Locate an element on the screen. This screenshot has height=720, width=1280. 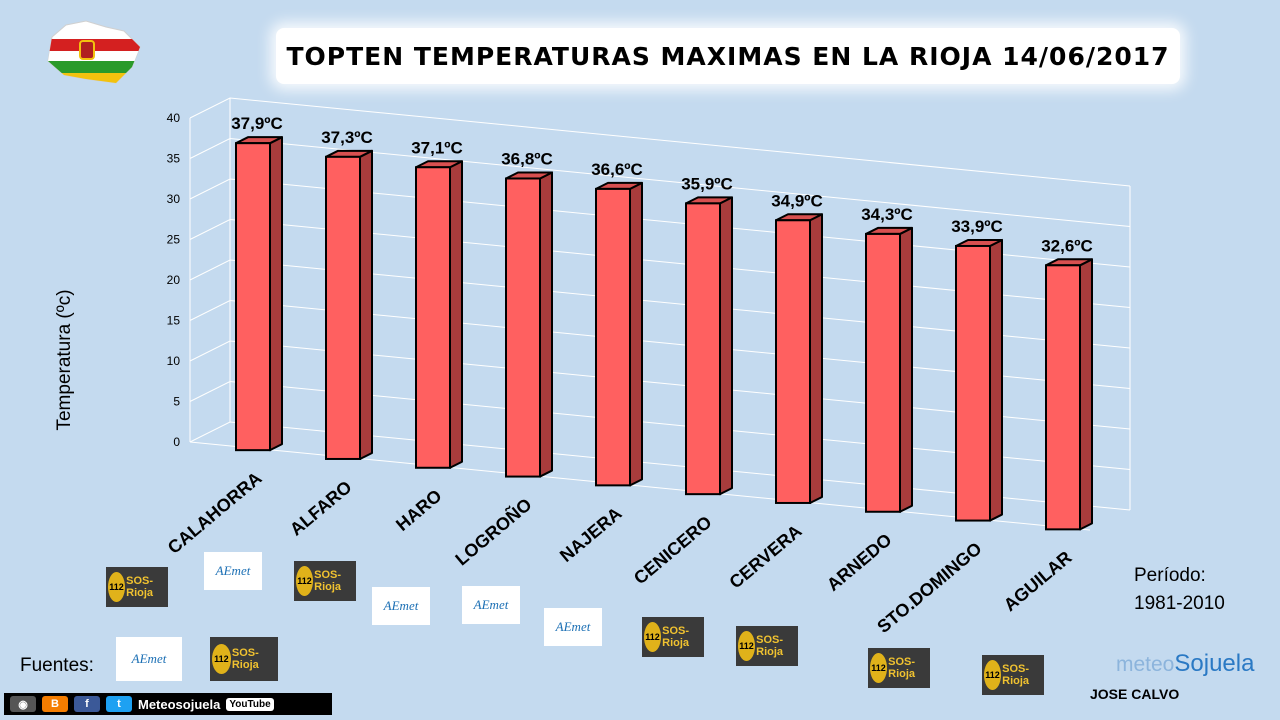
sos-rioja-logo-1: 112 SOS-Rioja is located at coordinates (137, 587).